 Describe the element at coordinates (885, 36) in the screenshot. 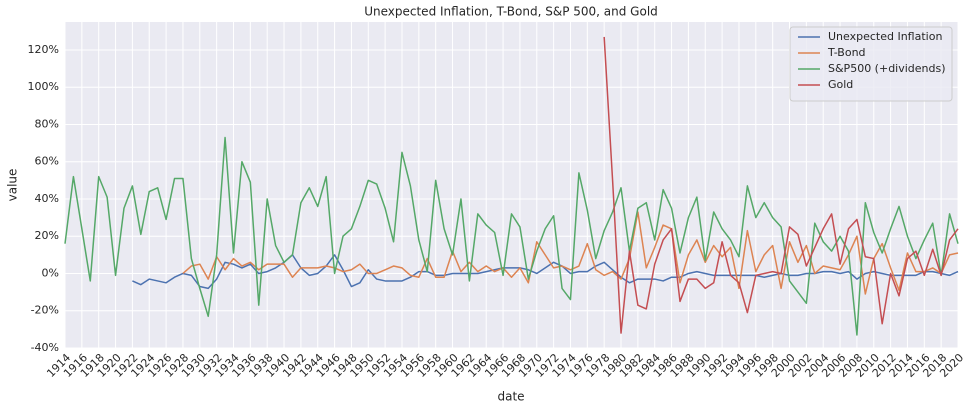

I see `legend-label: Unexpected Inflation` at that location.